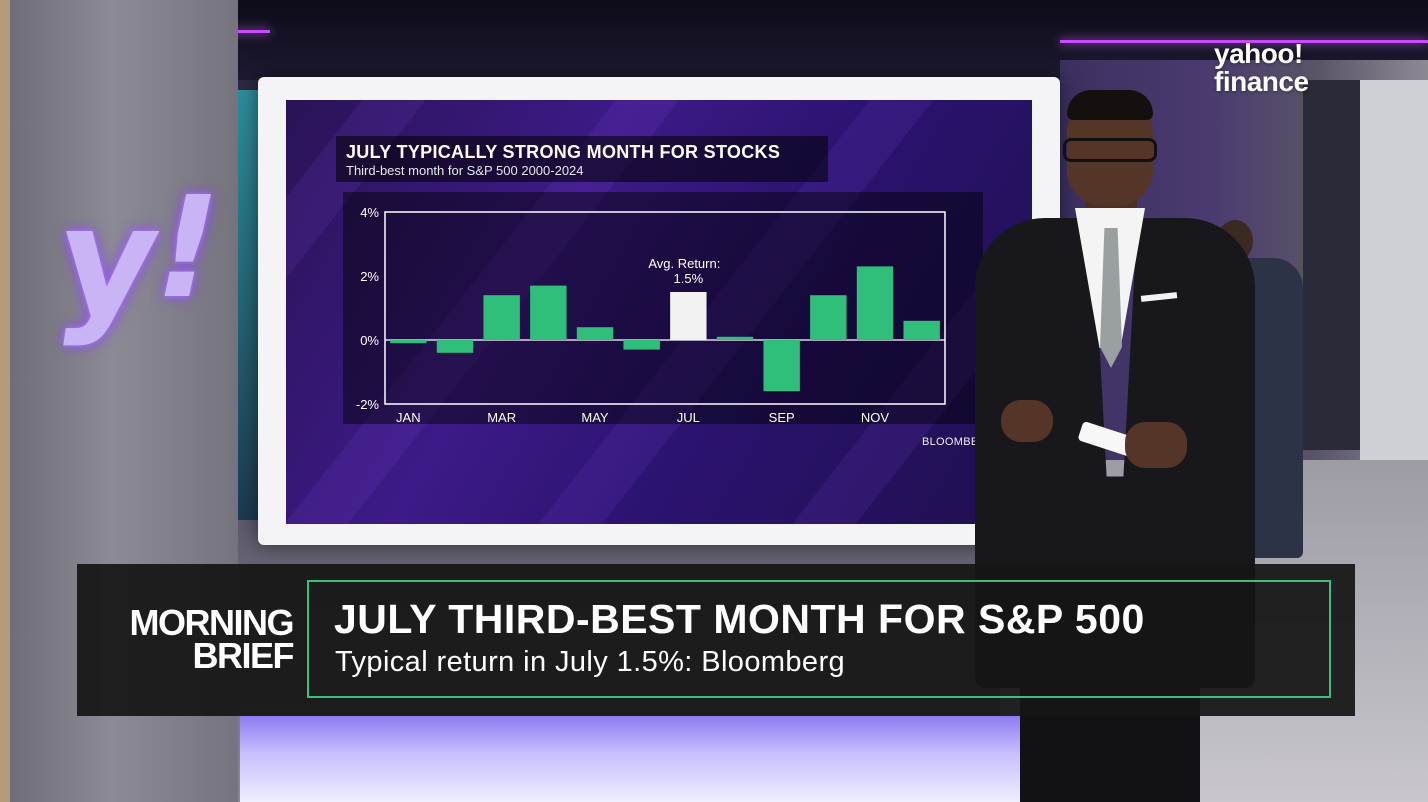  What do you see at coordinates (781, 366) in the screenshot?
I see `bar-sep` at bounding box center [781, 366].